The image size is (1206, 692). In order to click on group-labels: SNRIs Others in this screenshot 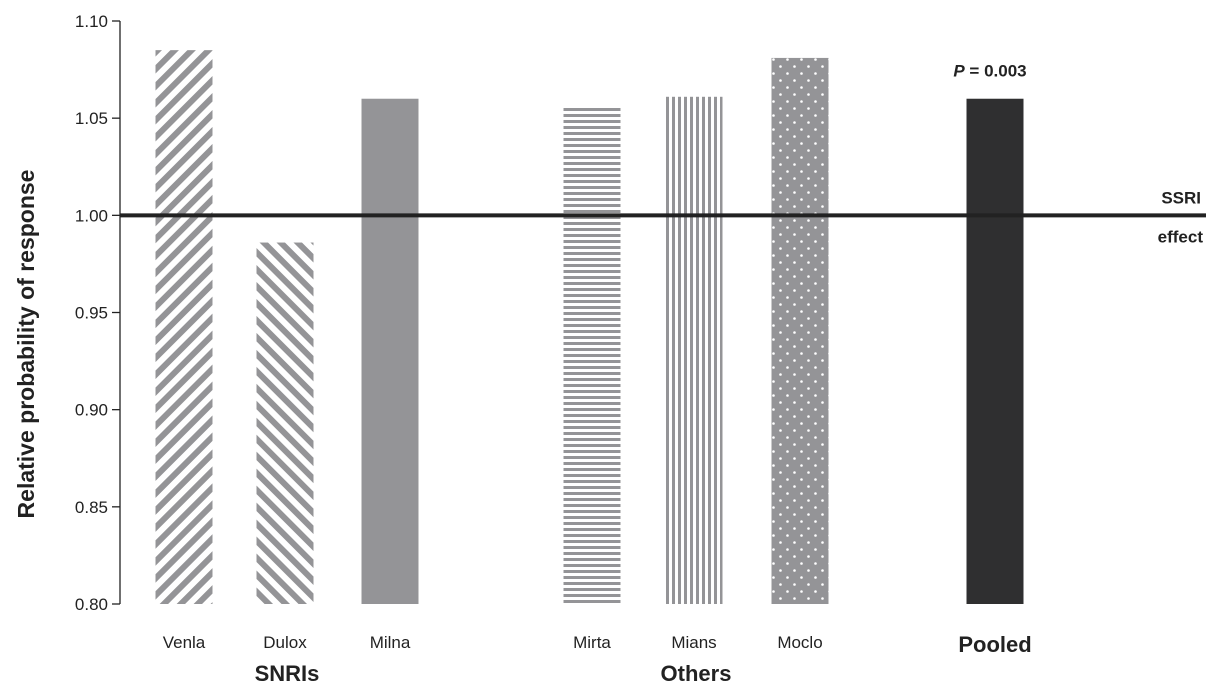, I will do `click(493, 673)`.